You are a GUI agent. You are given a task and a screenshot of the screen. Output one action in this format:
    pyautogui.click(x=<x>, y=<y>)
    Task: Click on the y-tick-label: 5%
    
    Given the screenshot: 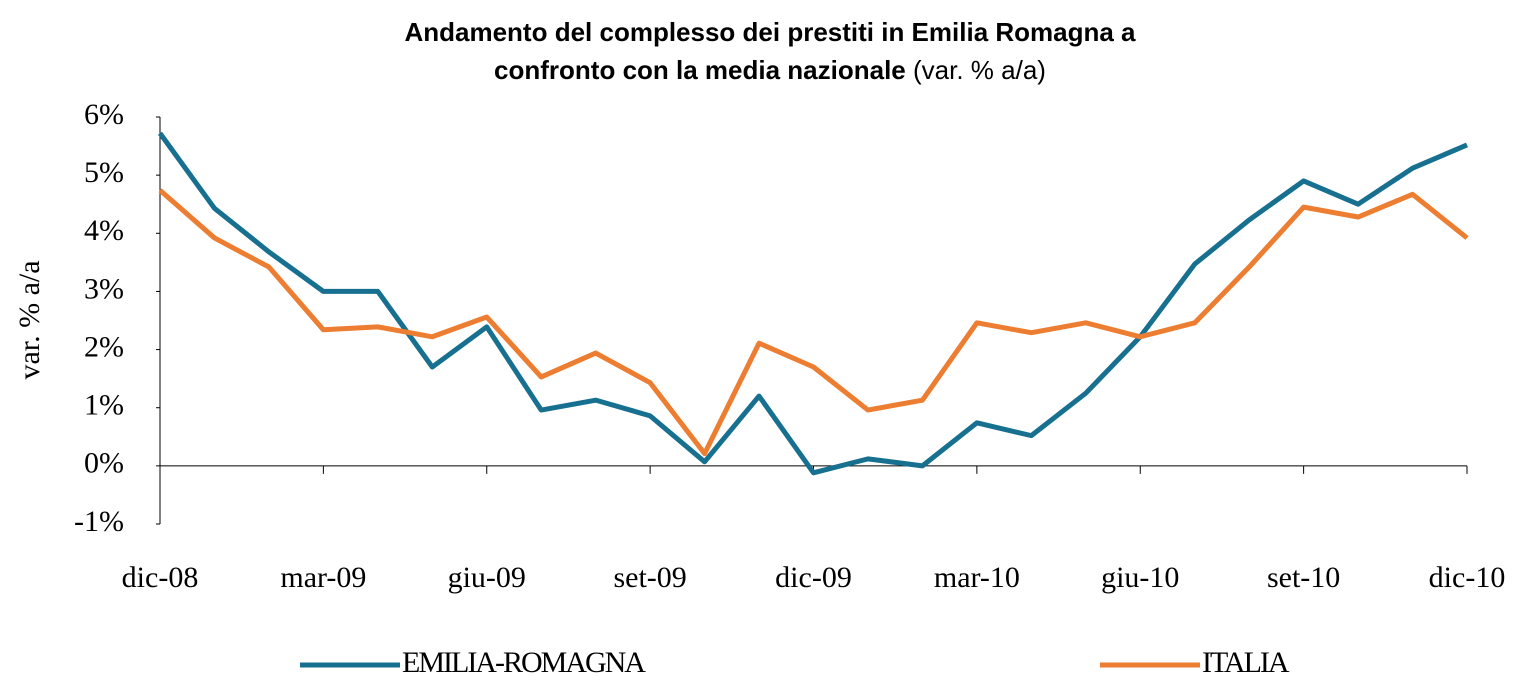 What is the action you would take?
    pyautogui.click(x=104, y=172)
    